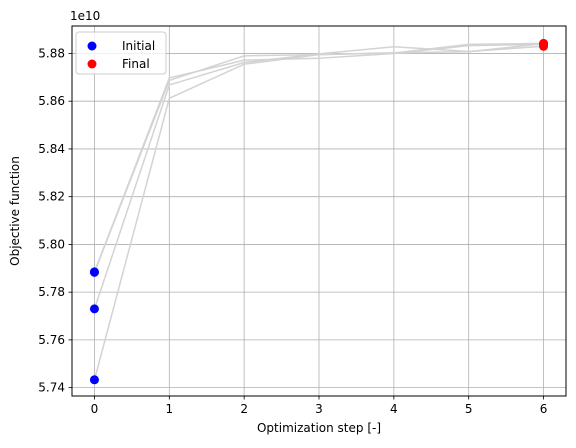 This screenshot has height=448, width=576. What do you see at coordinates (92, 46) in the screenshot?
I see `legend-marker-initial` at bounding box center [92, 46].